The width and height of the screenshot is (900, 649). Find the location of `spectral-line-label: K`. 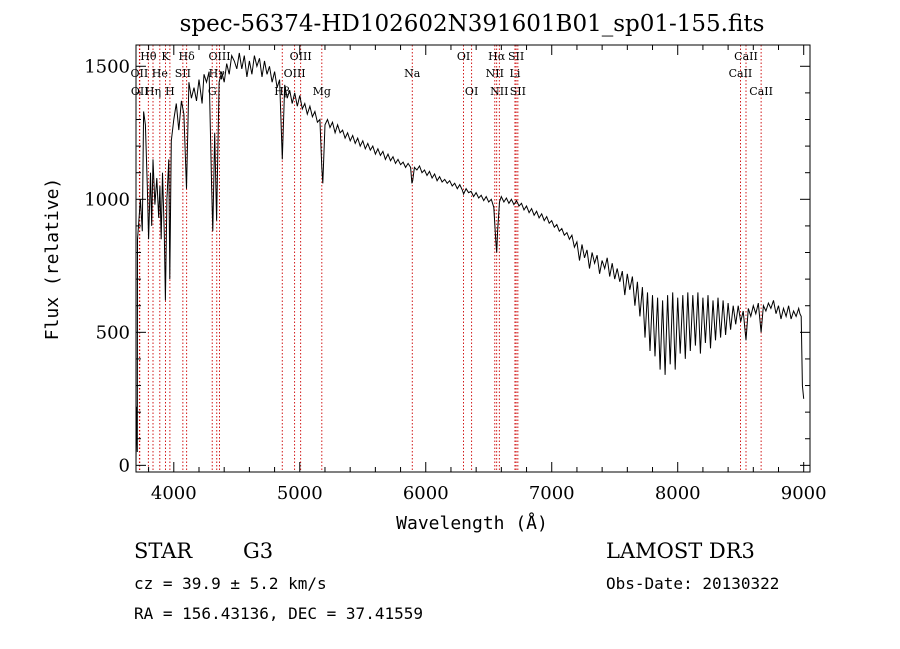

spectral-line-label: K is located at coordinates (165, 56).